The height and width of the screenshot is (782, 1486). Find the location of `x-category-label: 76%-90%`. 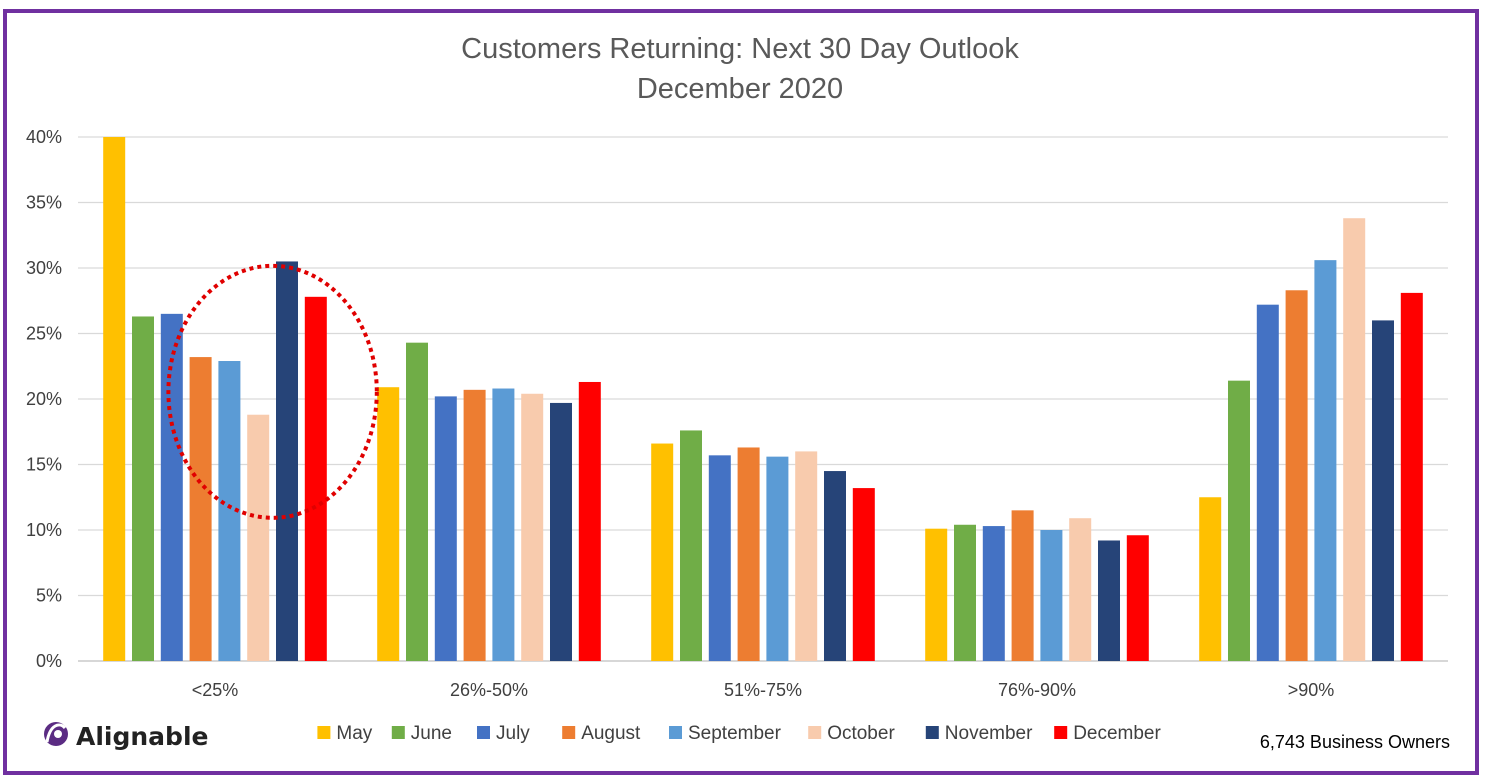

x-category-label: 76%-90% is located at coordinates (1037, 690).